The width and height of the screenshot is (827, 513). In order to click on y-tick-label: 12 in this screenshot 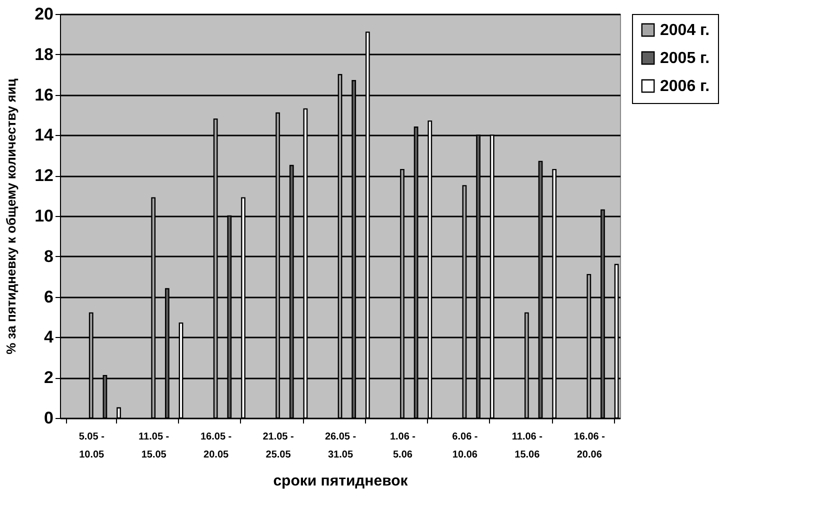, I will do `click(44, 176)`.